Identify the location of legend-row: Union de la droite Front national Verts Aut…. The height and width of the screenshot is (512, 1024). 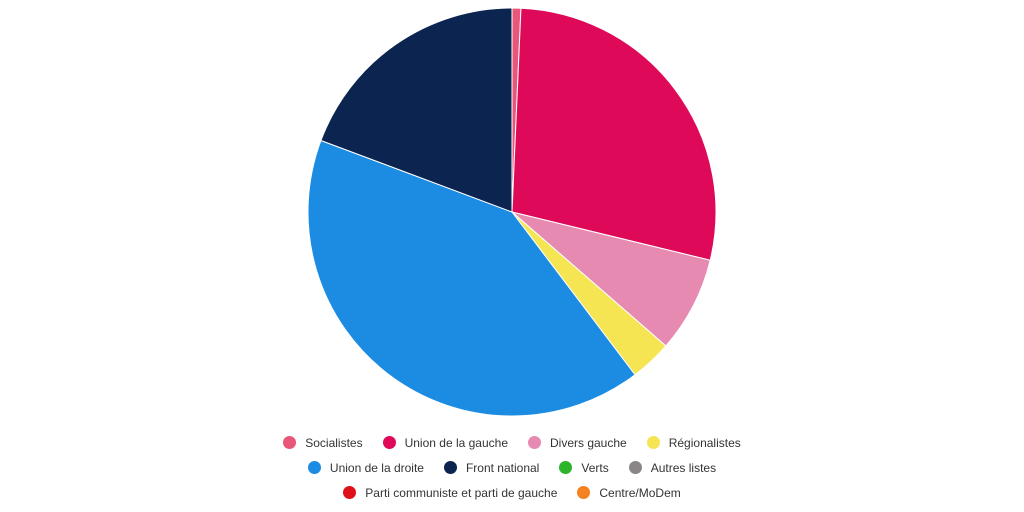
(512, 467).